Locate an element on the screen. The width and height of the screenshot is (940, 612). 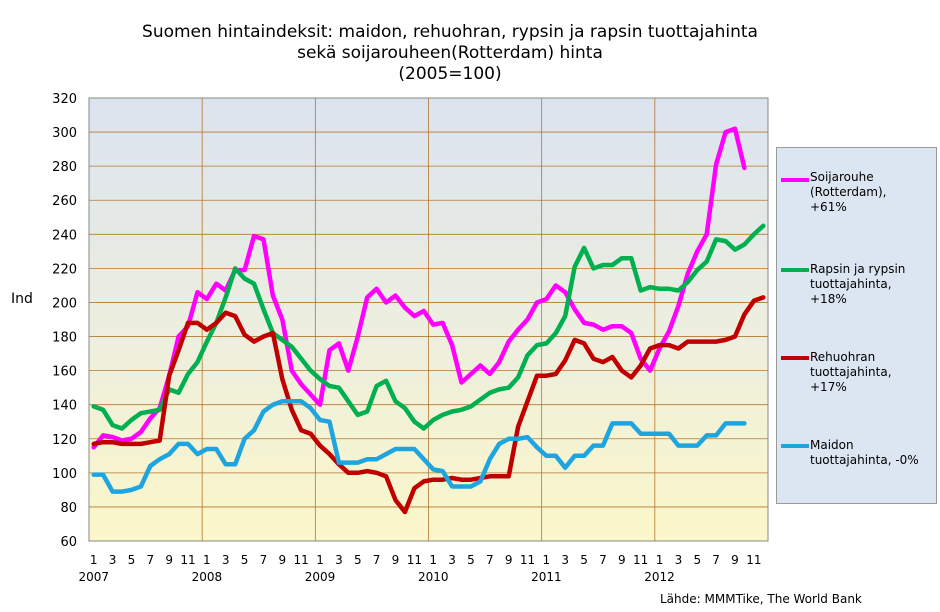
x-year-label: 2007 is located at coordinates (93, 577).